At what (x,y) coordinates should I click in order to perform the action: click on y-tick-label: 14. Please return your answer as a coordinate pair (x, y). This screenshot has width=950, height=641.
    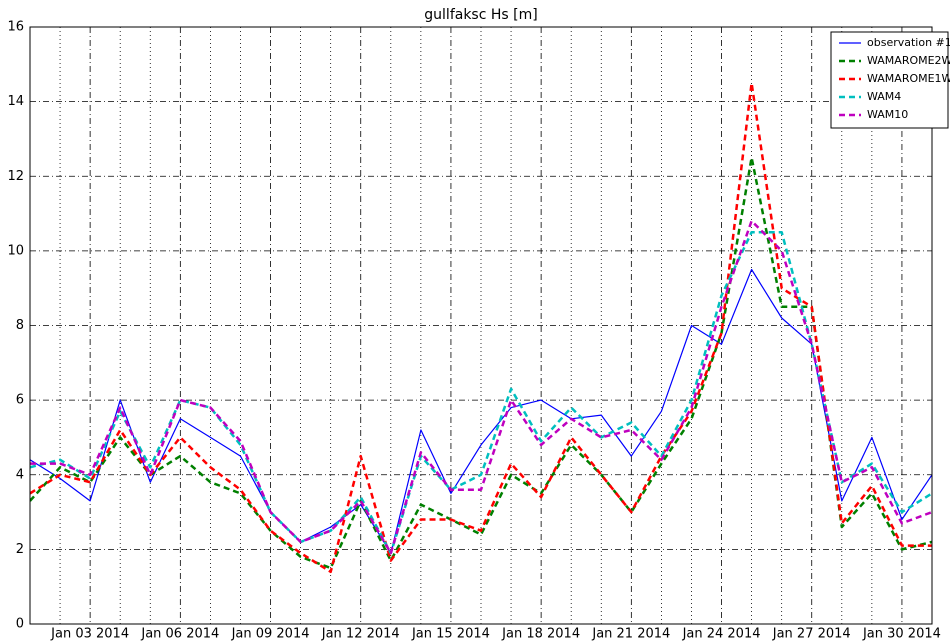
    Looking at the image, I should click on (15, 101).